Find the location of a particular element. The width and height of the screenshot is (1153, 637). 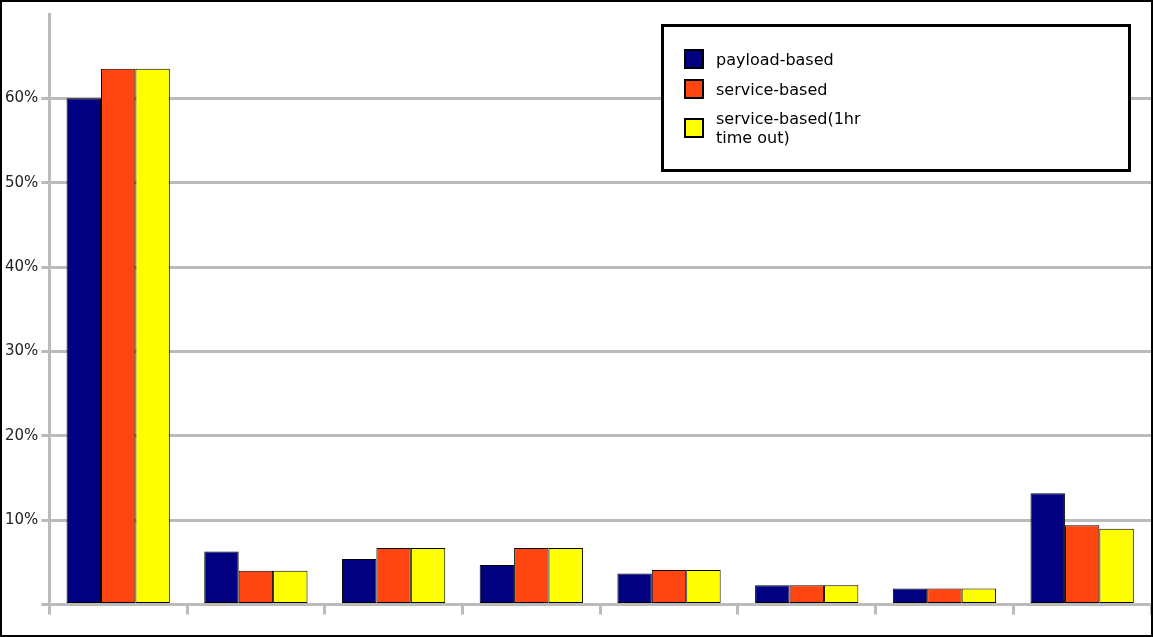

legend-label: service-based(1hr time out) is located at coordinates (789, 128).